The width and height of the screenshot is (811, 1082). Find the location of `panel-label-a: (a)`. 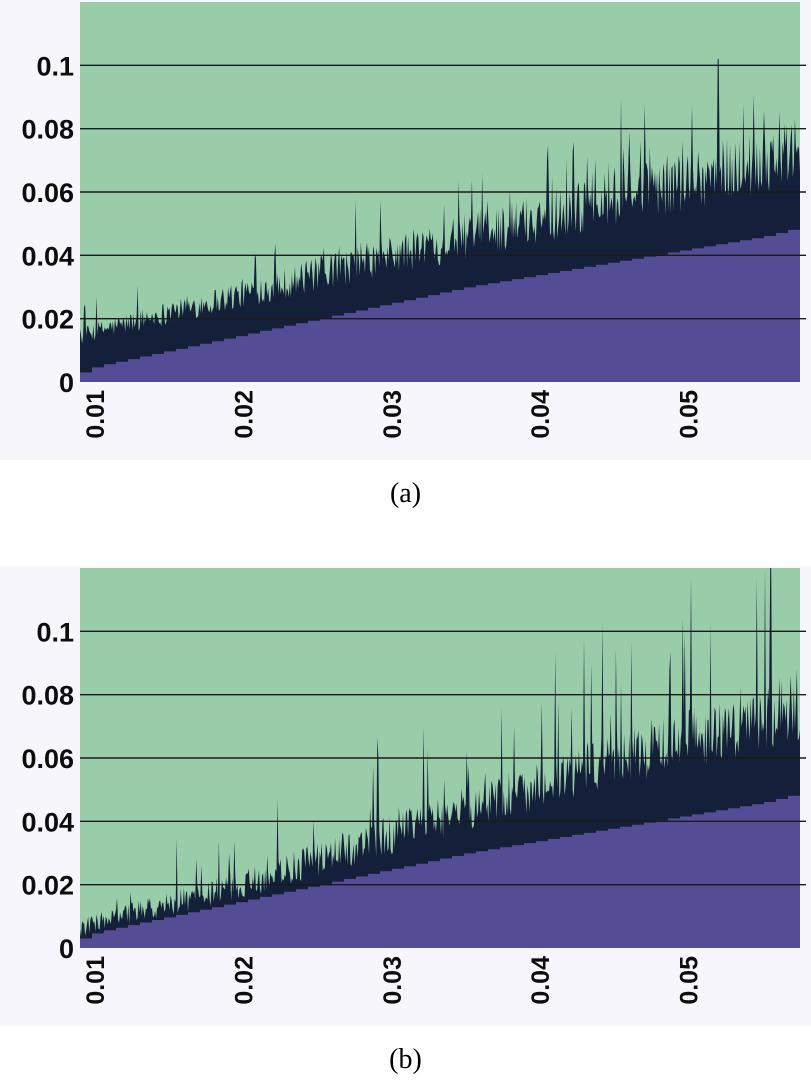

panel-label-a: (a) is located at coordinates (405, 493).